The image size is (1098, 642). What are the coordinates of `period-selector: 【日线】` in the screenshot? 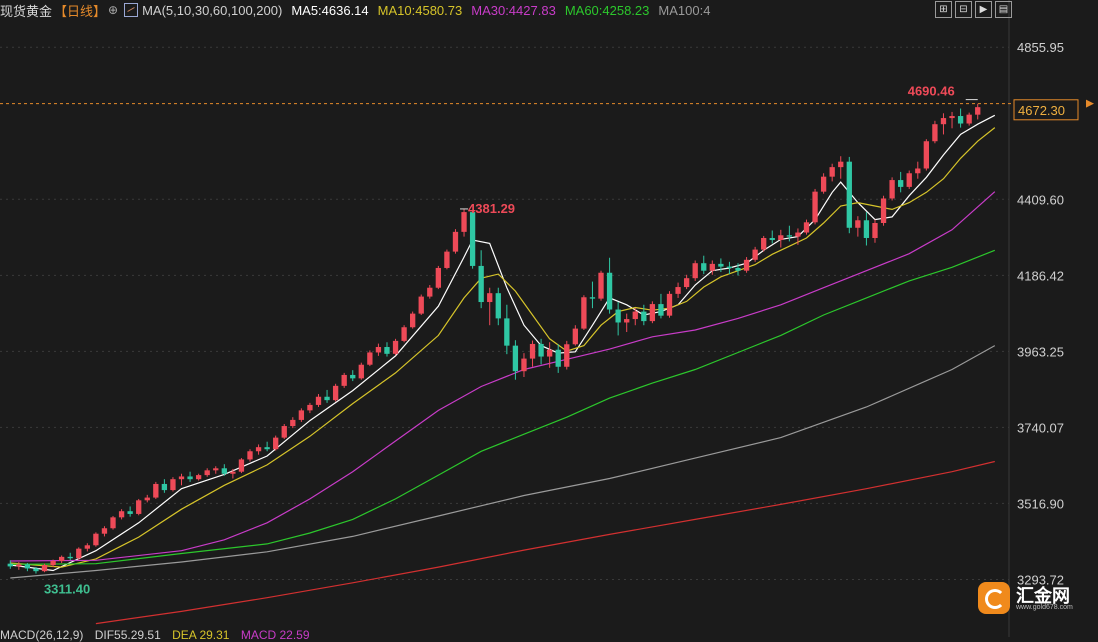 It's located at (80, 11).